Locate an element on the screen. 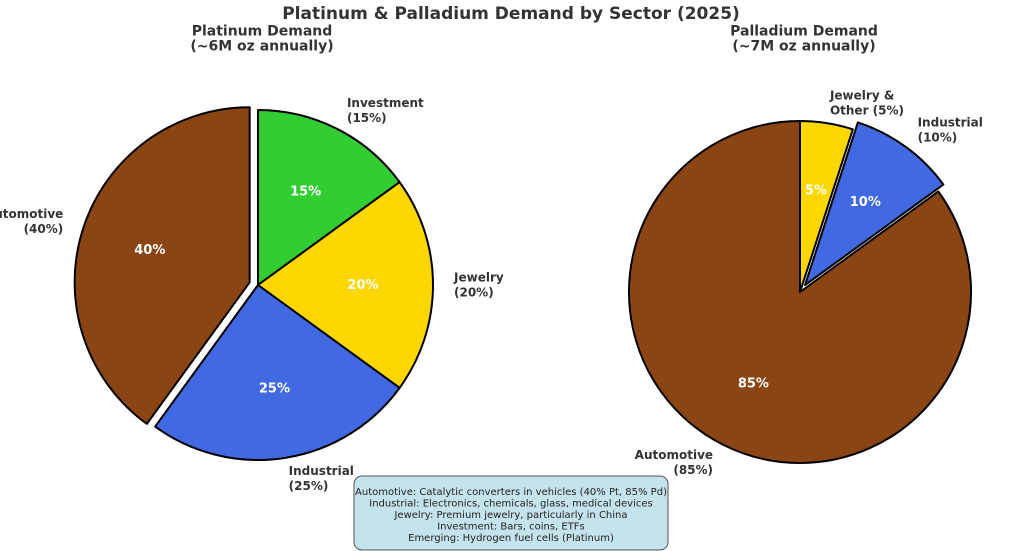 The width and height of the screenshot is (1024, 551). slice-category-label: Jewelry & Other (5%) is located at coordinates (866, 102).